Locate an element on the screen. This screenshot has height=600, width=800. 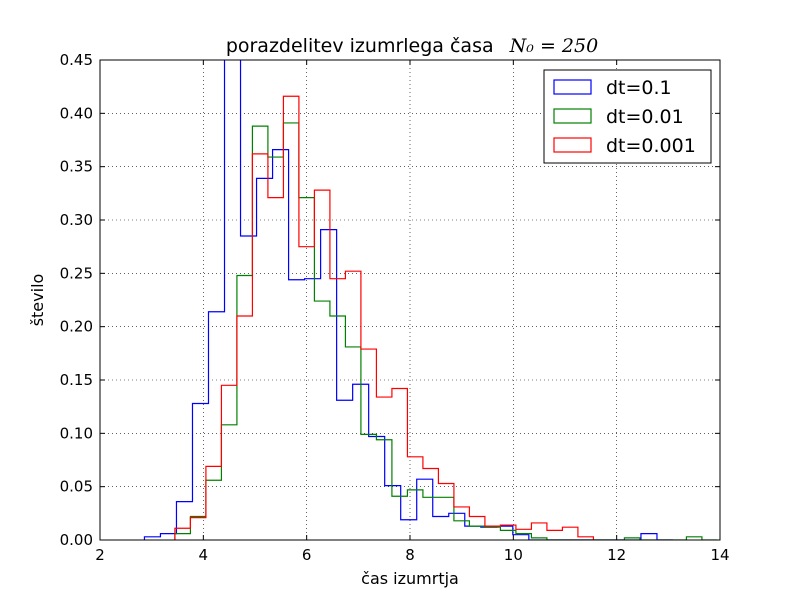
y-tick-label: 0.40 is located at coordinates (76, 113).